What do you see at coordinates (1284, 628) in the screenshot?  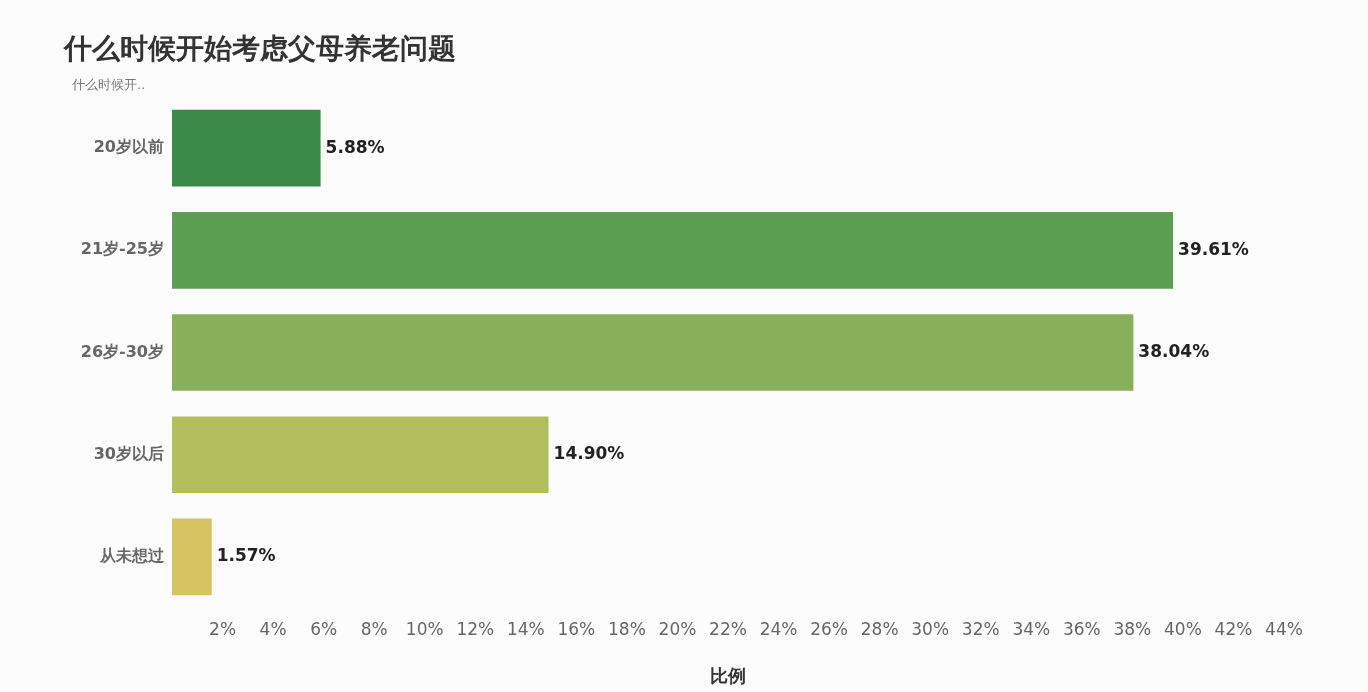 I see `x-tick-label: 44%` at bounding box center [1284, 628].